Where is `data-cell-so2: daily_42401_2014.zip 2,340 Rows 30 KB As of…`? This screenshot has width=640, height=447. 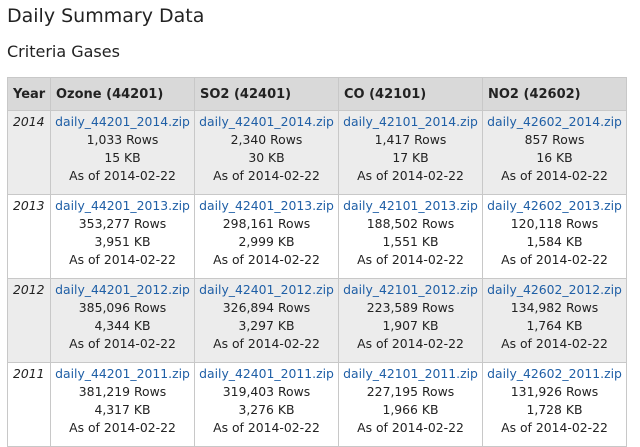
data-cell-so2: daily_42401_2014.zip 2,340 Rows 30 KB As of… is located at coordinates (266, 152).